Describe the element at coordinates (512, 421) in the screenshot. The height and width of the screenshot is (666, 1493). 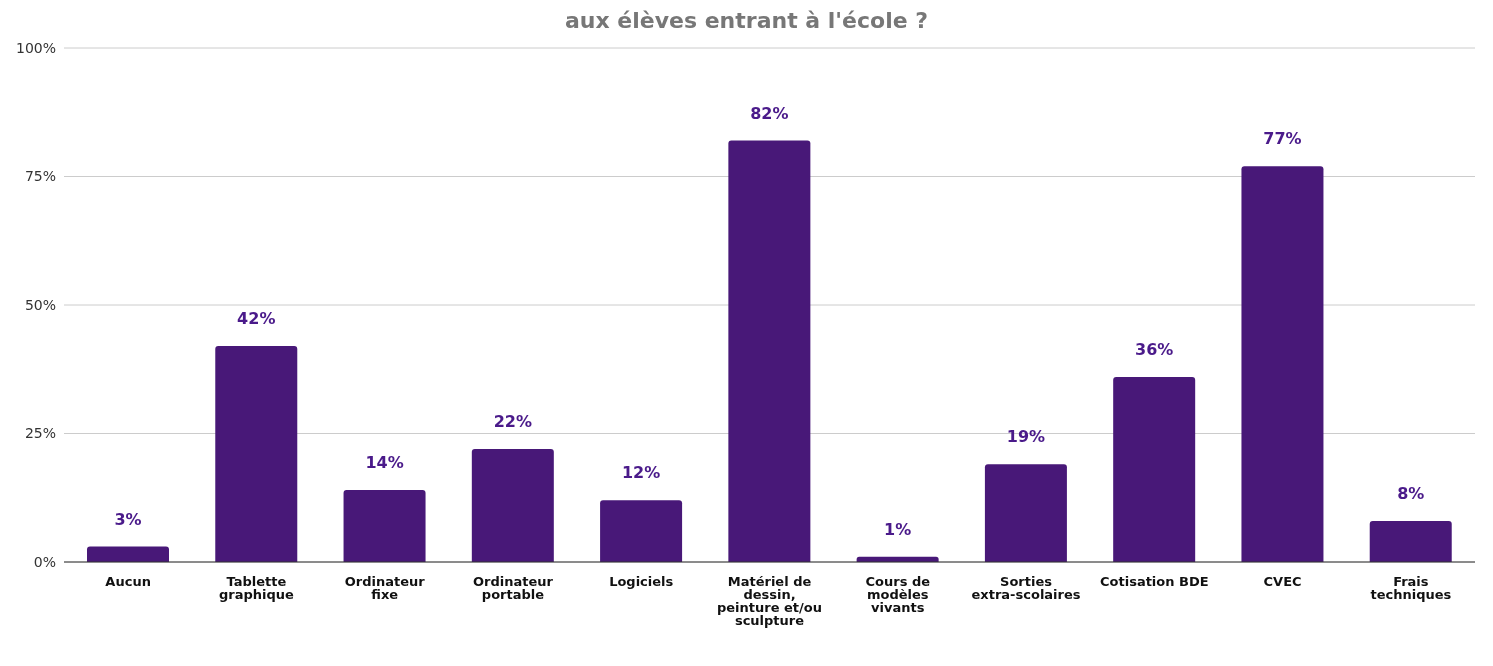
I see `data-label: 22%` at that location.